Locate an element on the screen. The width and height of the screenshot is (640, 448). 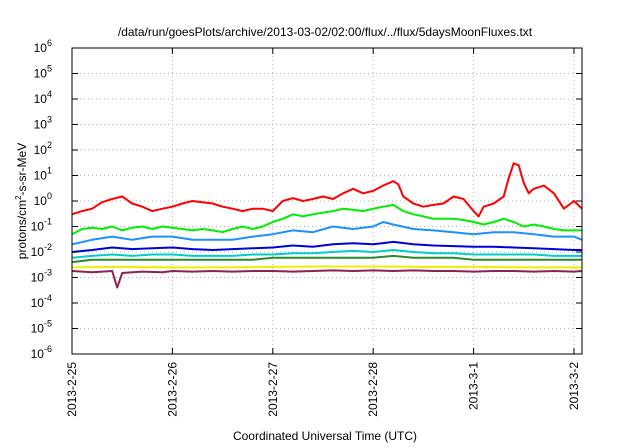
y-tick-label-exponent: 3 is located at coordinates (49, 120).